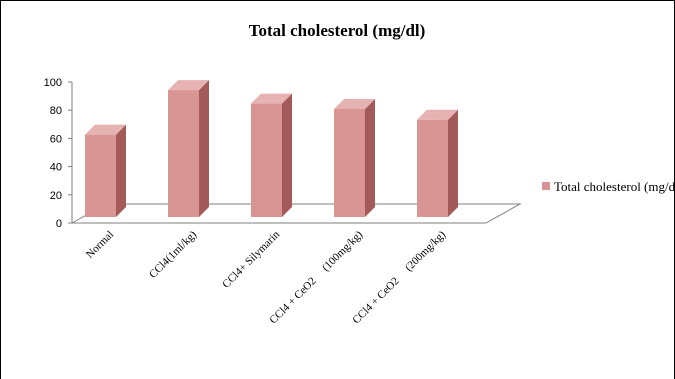  Describe the element at coordinates (59, 224) in the screenshot. I see `y-tick-label: 0` at that location.